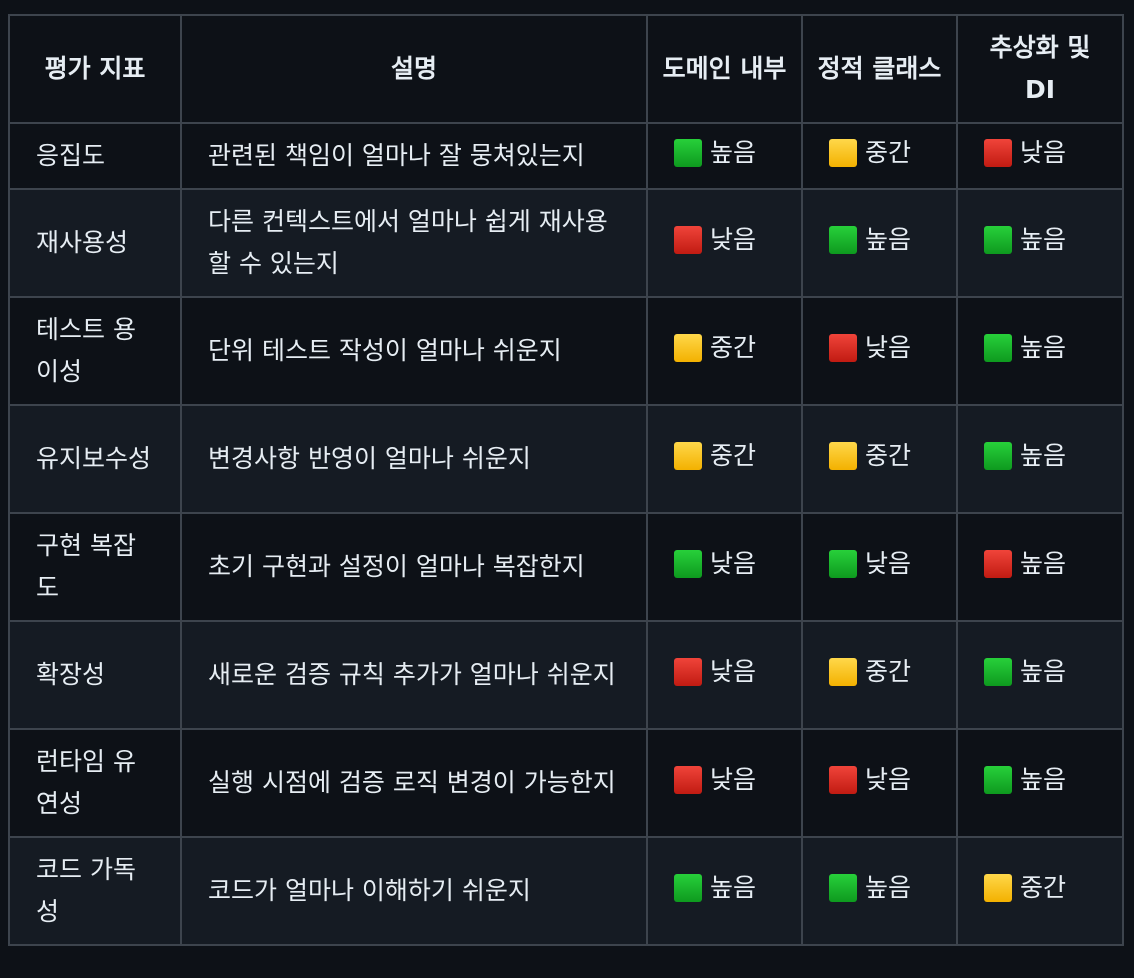  I want to click on header-row: 평가 지표 설명 도메인 내부 정적 클래스 추상화 및 DI, so click(566, 69).